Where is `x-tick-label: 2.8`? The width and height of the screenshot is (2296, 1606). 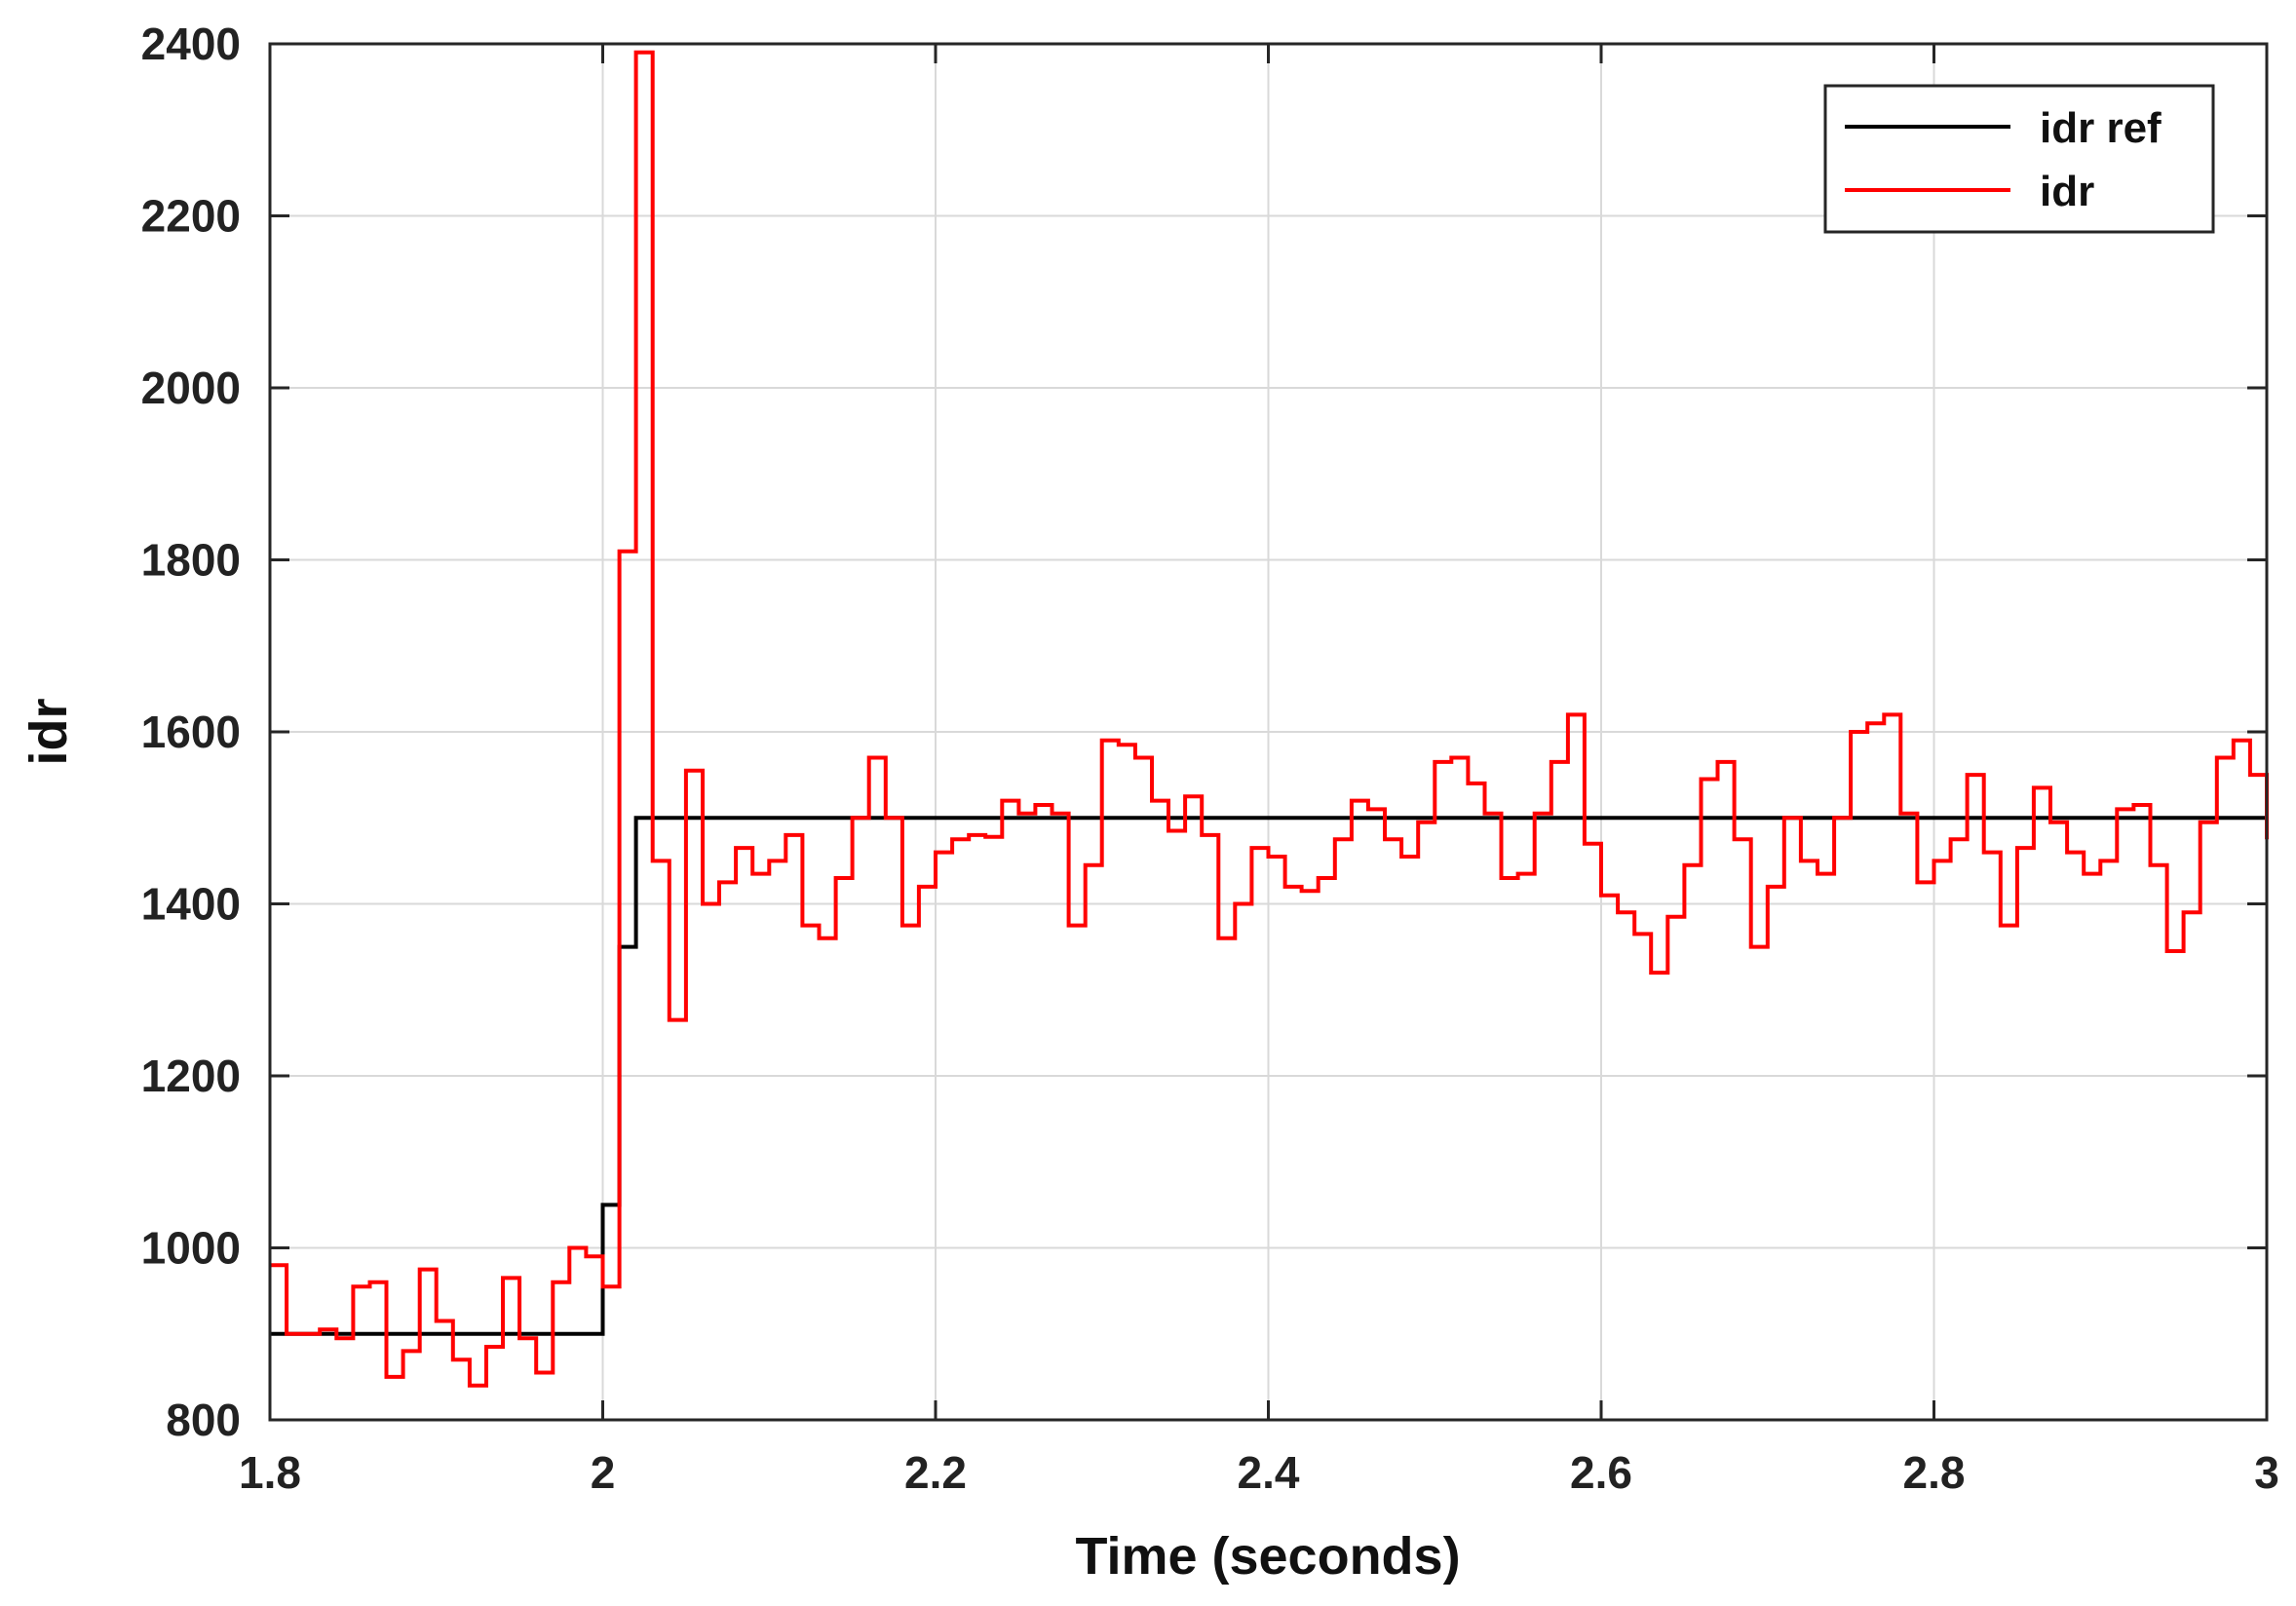
x-tick-label: 2.8 is located at coordinates (1934, 1473).